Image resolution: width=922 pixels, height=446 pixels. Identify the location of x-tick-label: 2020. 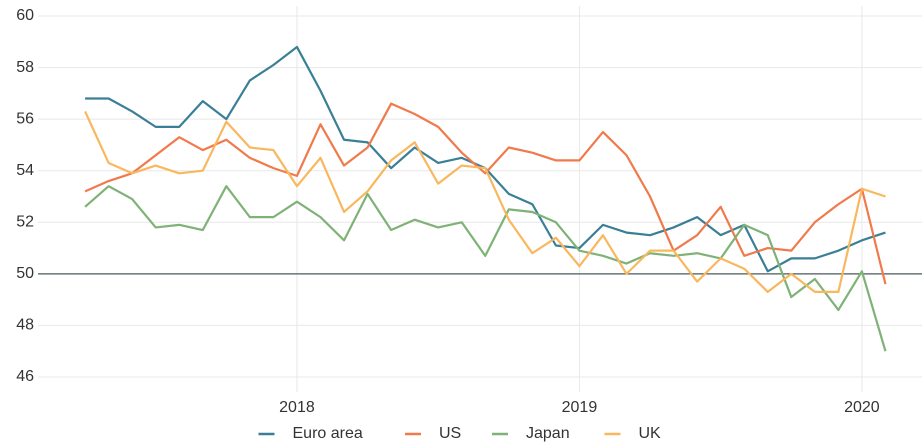
(862, 407).